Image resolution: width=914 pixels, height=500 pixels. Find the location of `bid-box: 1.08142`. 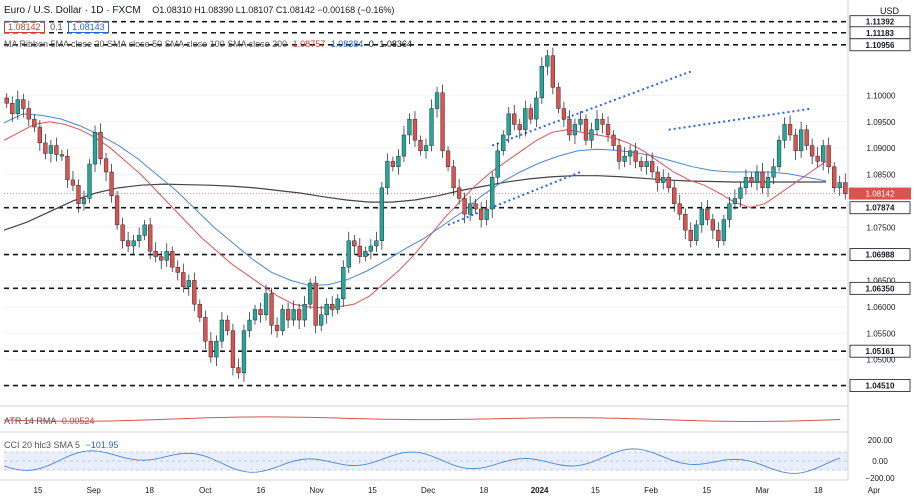

bid-box: 1.08142 is located at coordinates (24, 27).